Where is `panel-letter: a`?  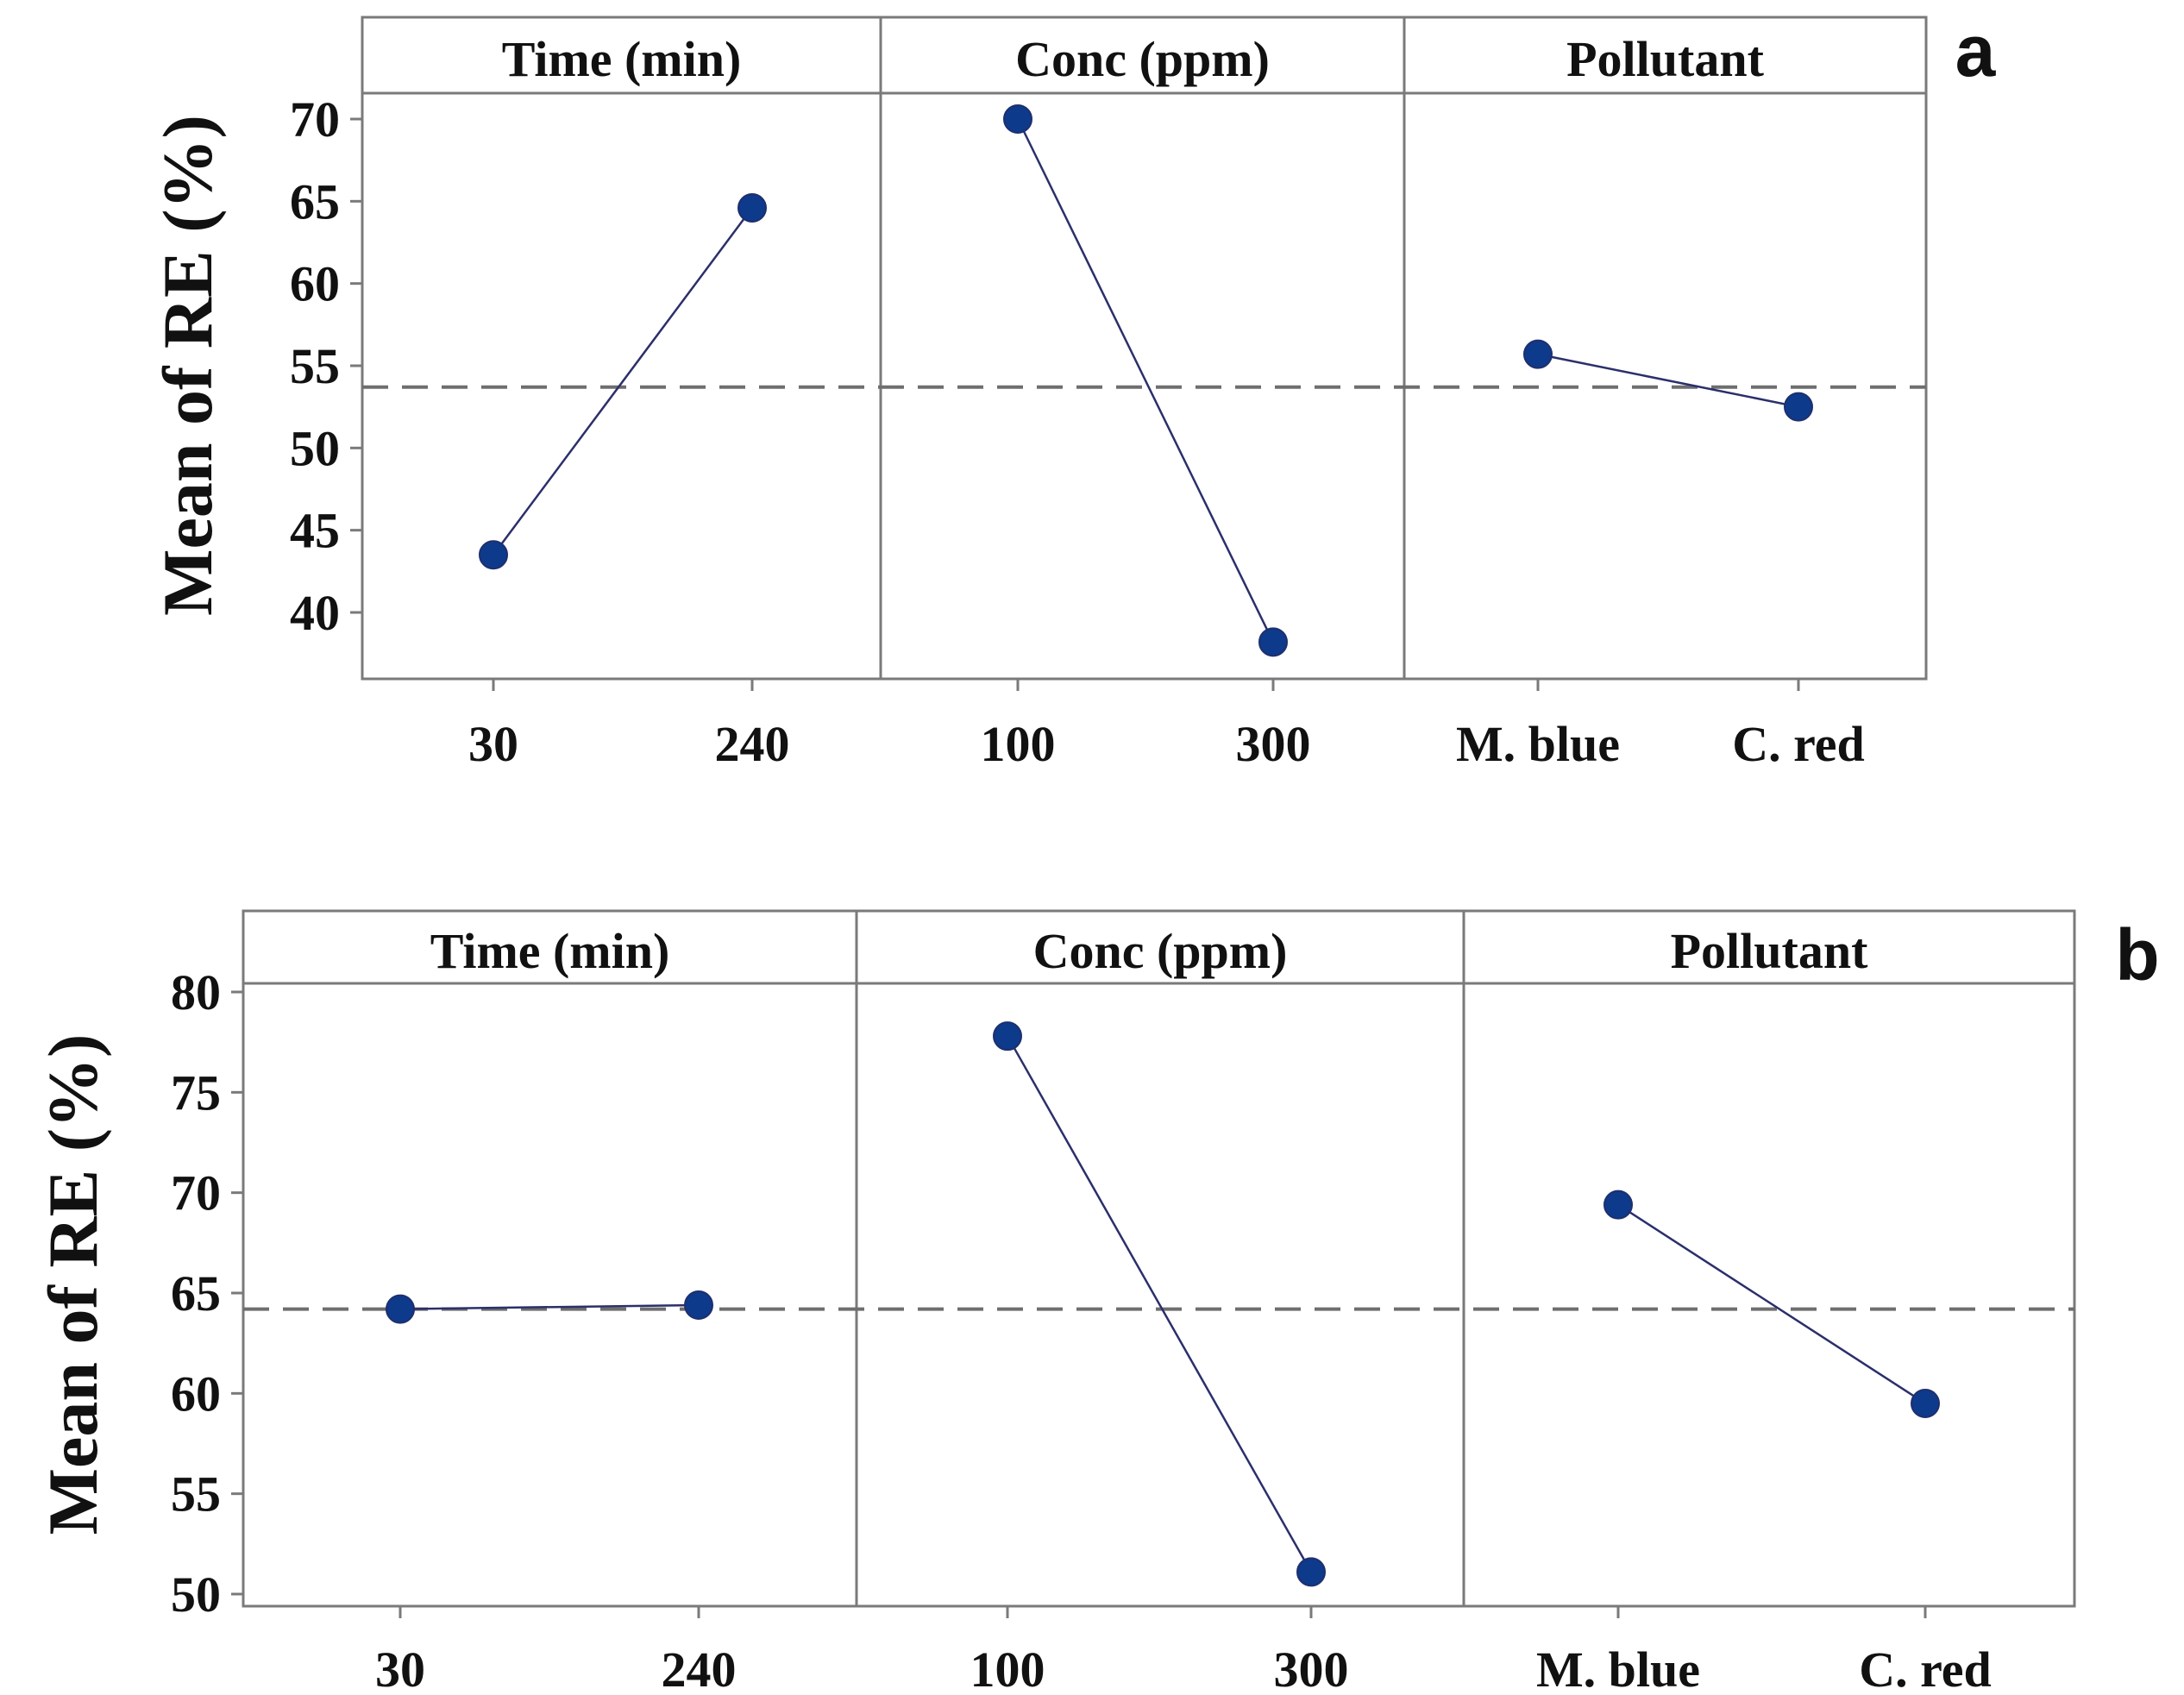
panel-letter: a is located at coordinates (1976, 50).